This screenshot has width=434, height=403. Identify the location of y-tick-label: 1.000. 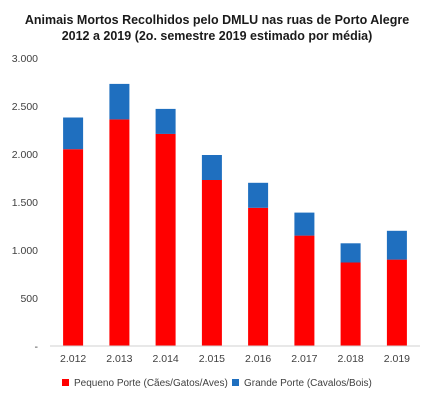
(25, 251).